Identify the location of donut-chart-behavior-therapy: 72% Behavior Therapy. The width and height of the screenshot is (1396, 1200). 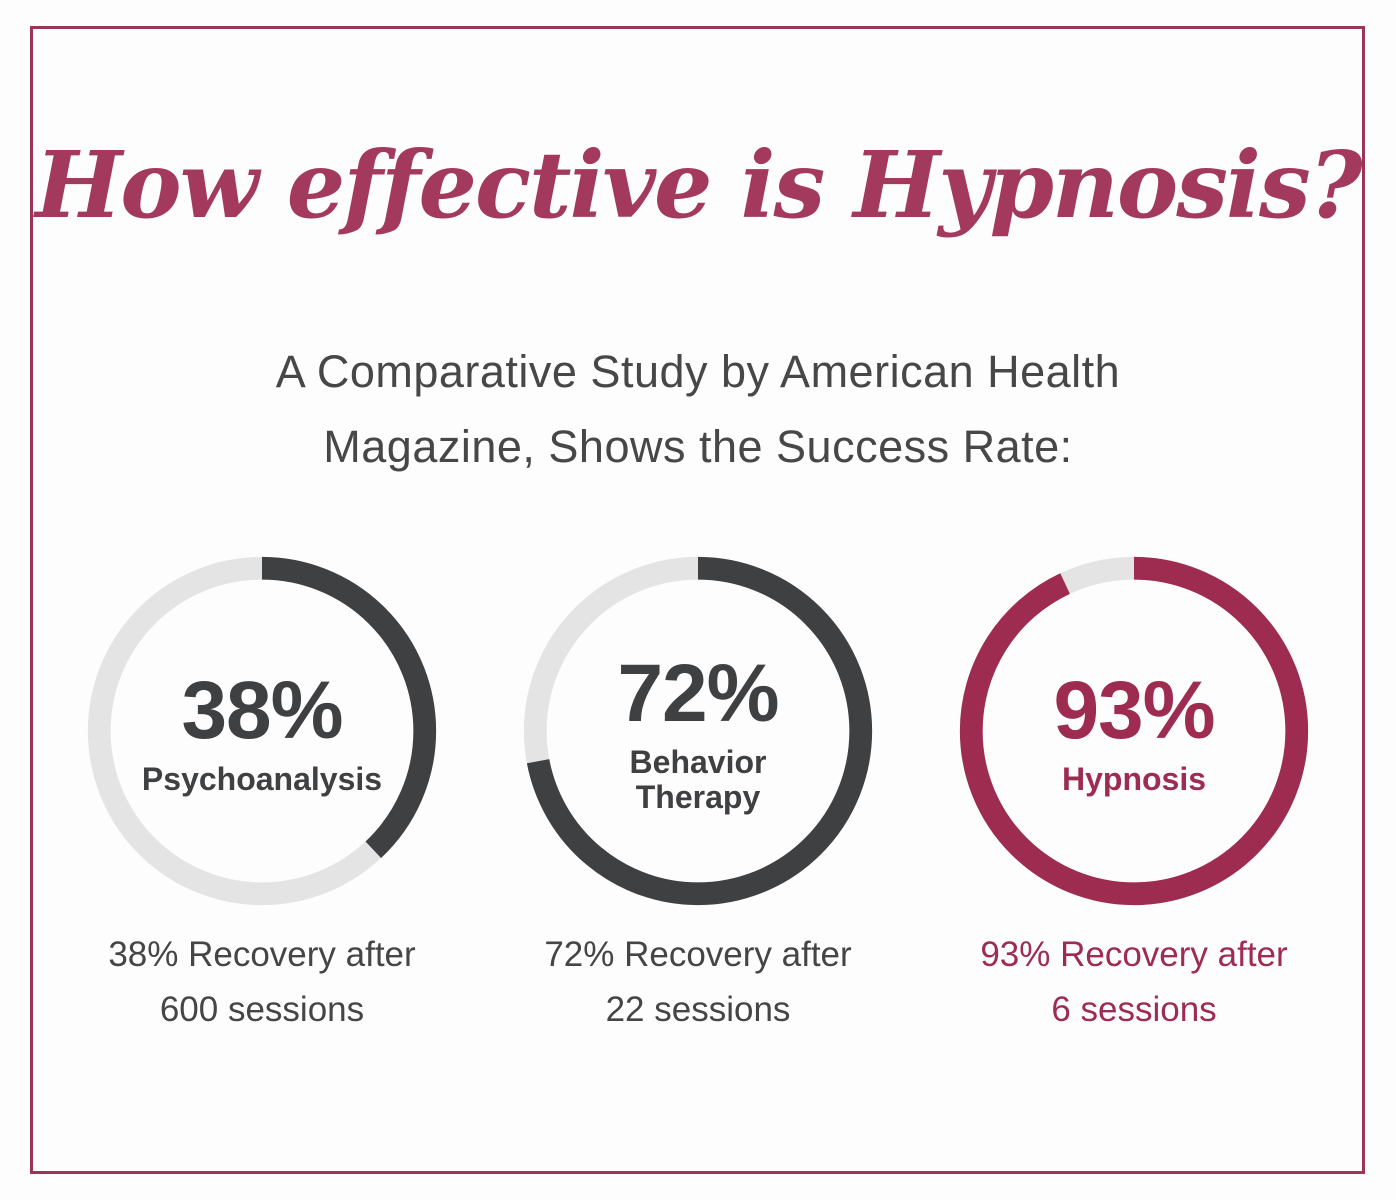
(698, 731).